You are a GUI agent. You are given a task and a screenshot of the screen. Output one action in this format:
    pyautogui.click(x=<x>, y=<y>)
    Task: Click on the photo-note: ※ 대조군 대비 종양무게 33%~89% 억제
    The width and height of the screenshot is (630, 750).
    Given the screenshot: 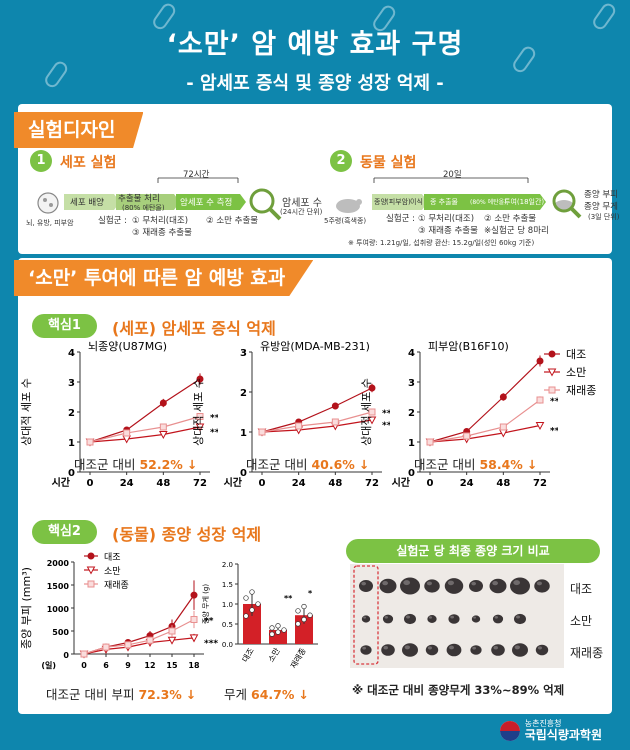 What is the action you would take?
    pyautogui.click(x=458, y=690)
    